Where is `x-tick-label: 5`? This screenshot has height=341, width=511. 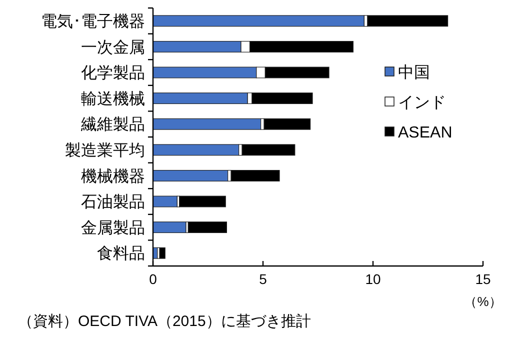
x-tick-label: 5 is located at coordinates (263, 279).